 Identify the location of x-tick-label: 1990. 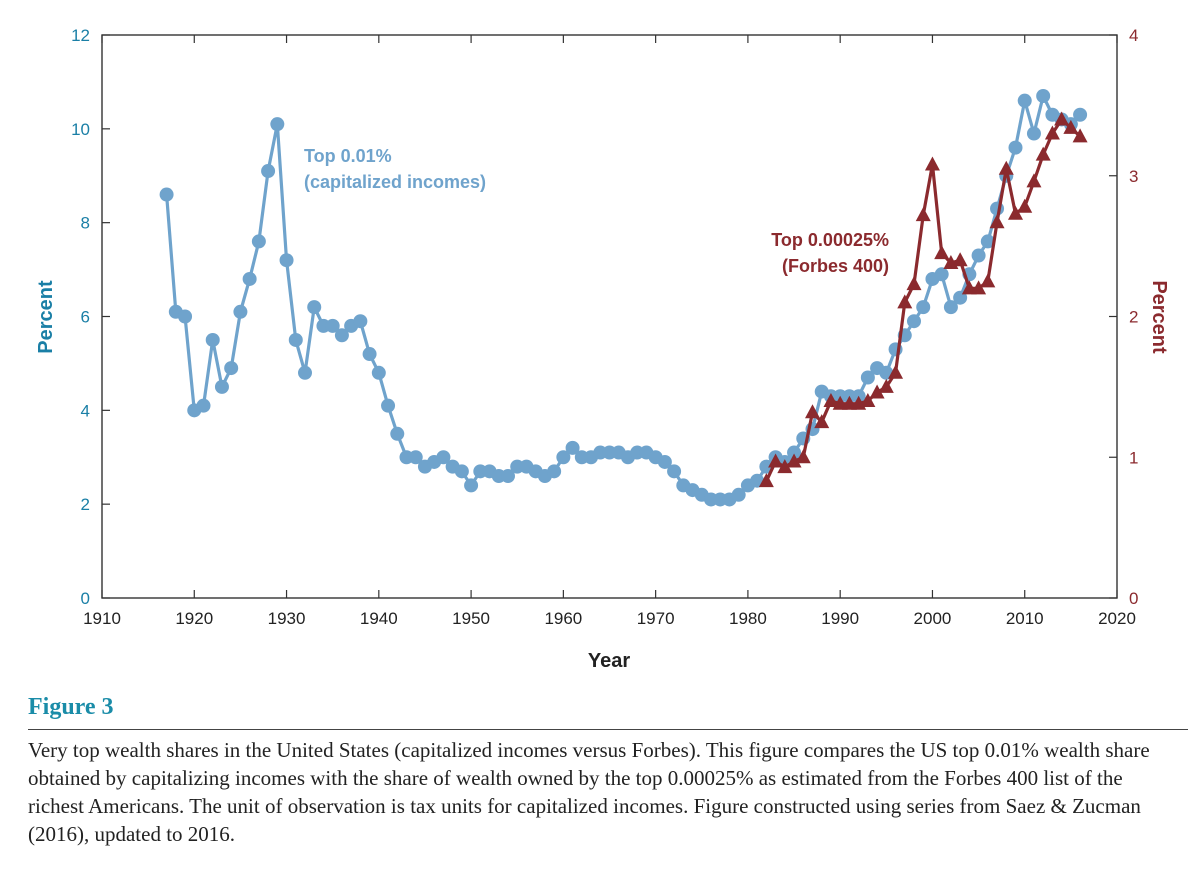
(840, 618).